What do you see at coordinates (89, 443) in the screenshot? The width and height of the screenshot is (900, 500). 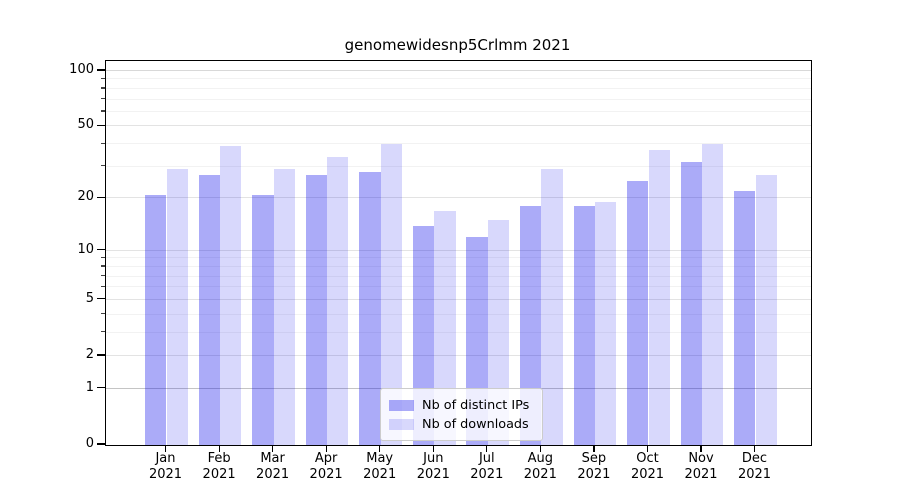 I see `y-tick-label: 0` at bounding box center [89, 443].